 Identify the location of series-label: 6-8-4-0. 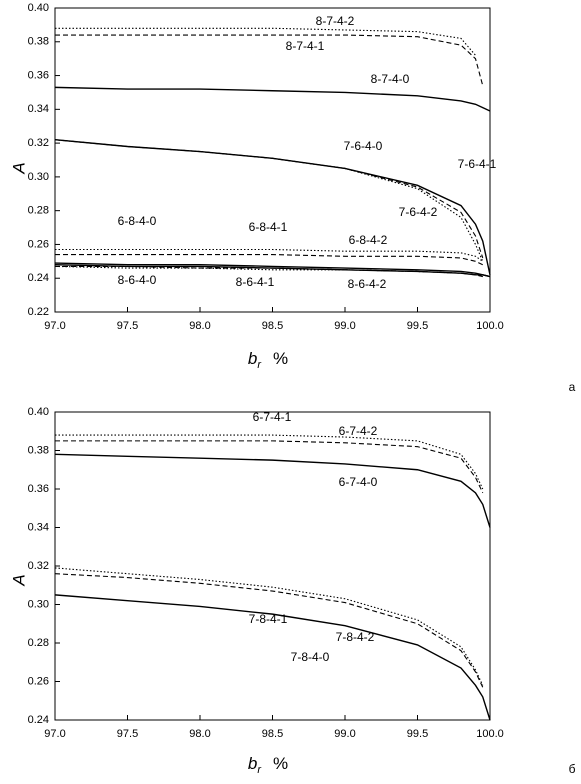
(137, 221).